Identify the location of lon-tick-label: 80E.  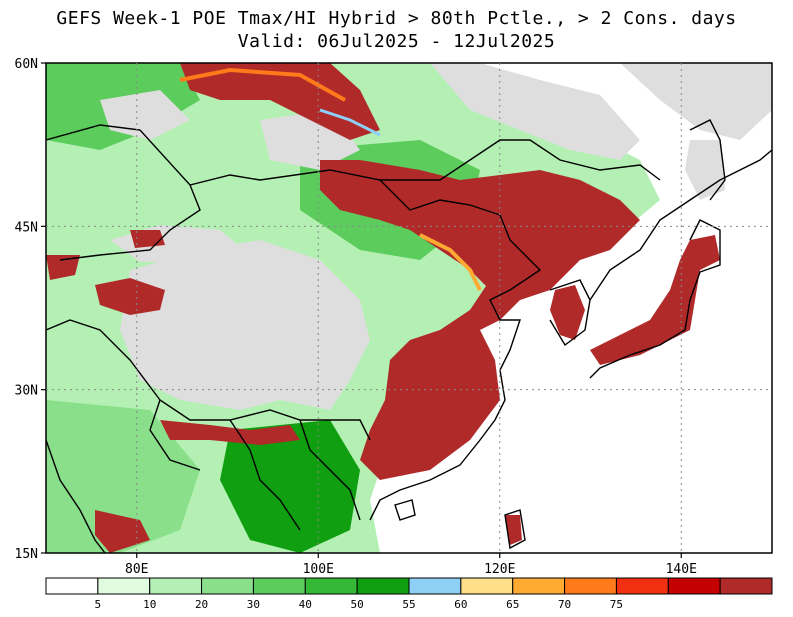
(136, 569).